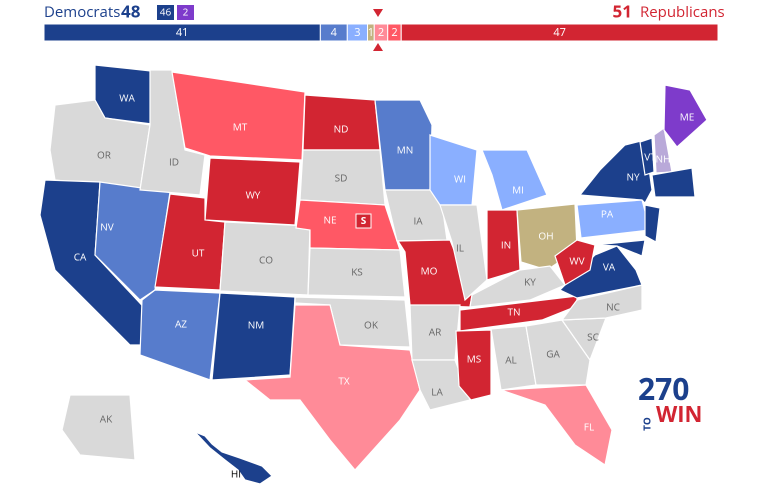 The image size is (768, 490). What do you see at coordinates (545, 236) in the screenshot?
I see `state-label: OH` at bounding box center [545, 236].